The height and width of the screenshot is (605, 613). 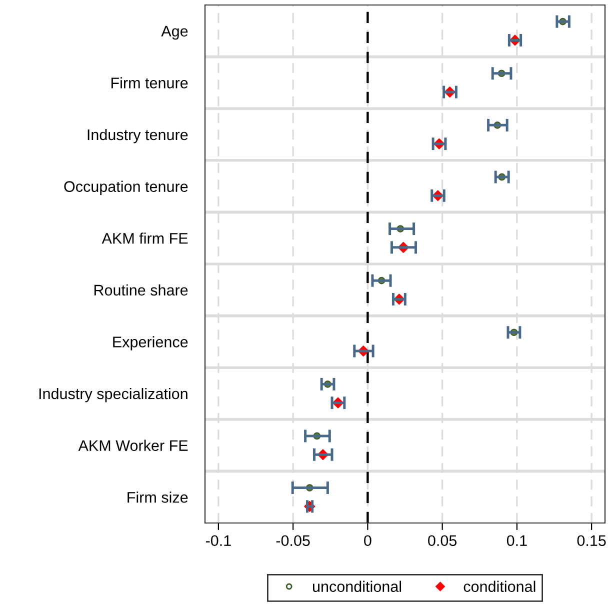 What do you see at coordinates (113, 395) in the screenshot?
I see `y-tick-label: Industry specialization` at bounding box center [113, 395].